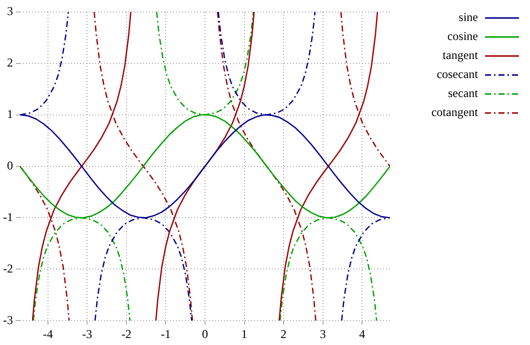  Describe the element at coordinates (362, 333) in the screenshot. I see `x-tick-label: 4` at that location.